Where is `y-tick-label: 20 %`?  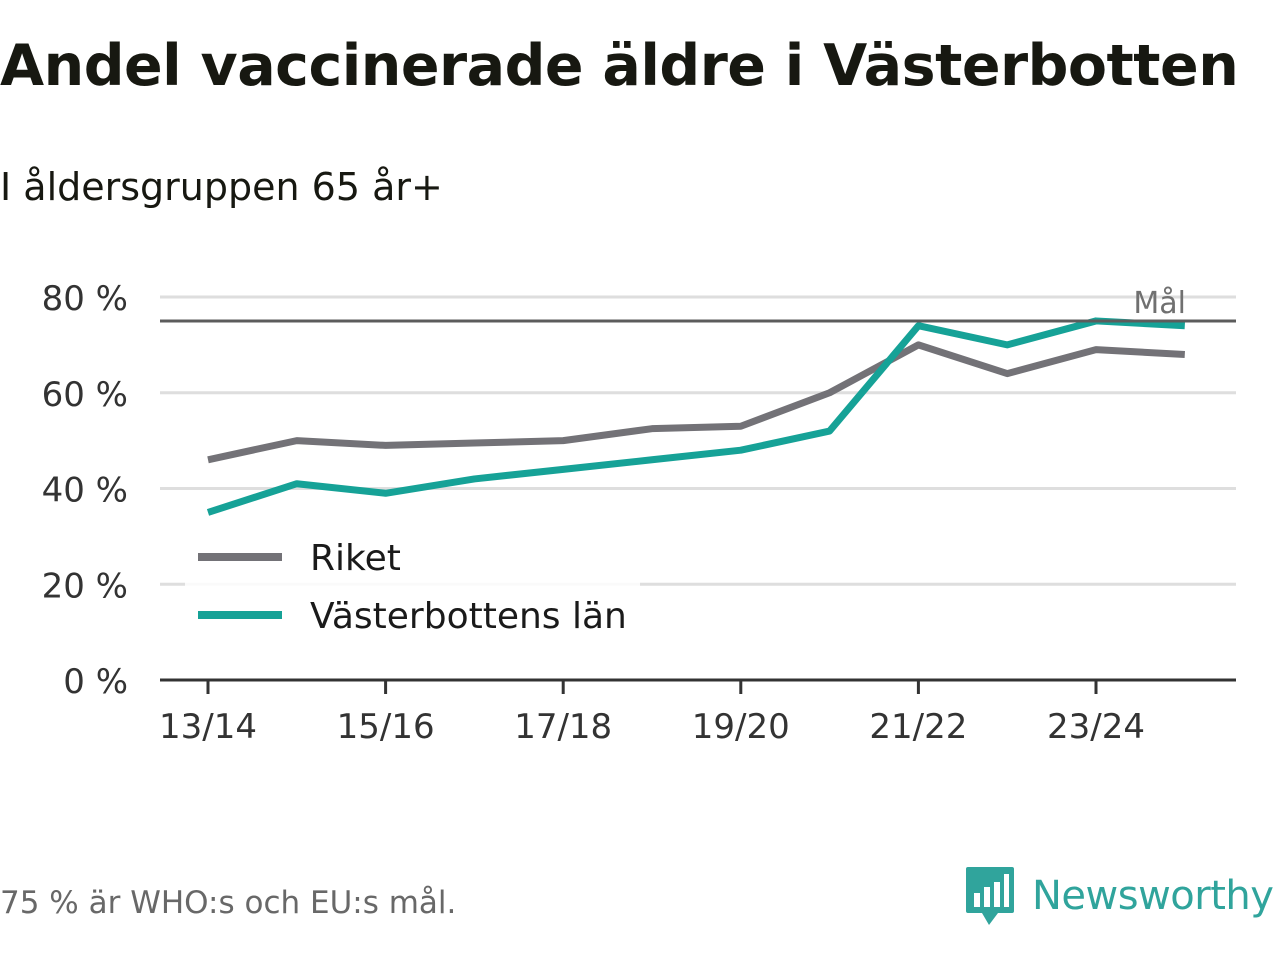
y-tick-label: 20 % is located at coordinates (85, 586).